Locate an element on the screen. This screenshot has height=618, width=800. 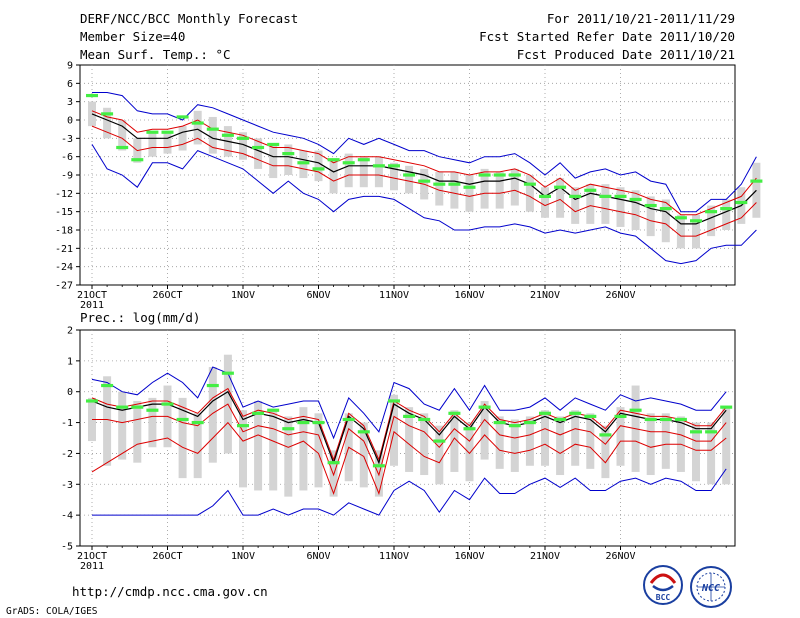
y-tick-label: -27 is located at coordinates (64, 286).